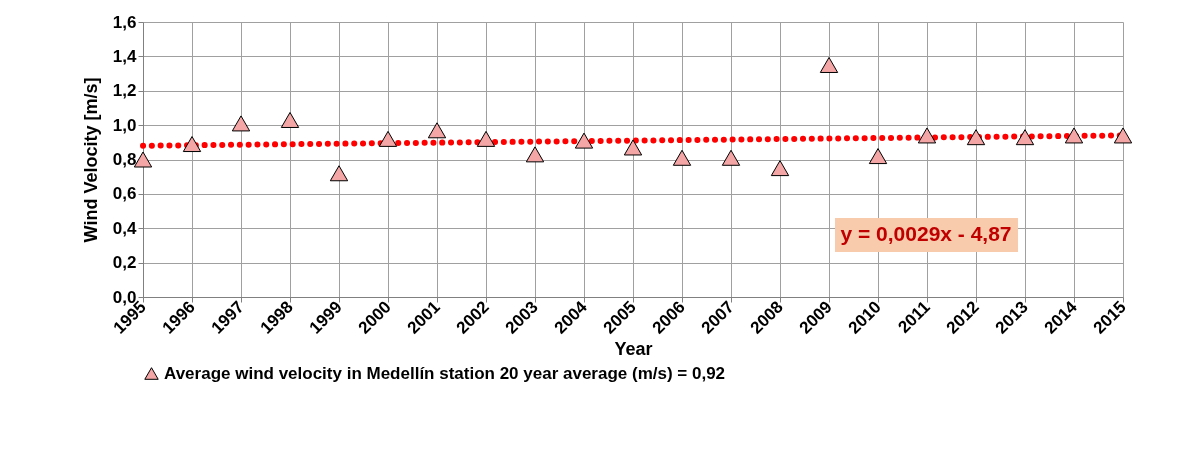  What do you see at coordinates (124, 263) in the screenshot?
I see `y-tick-label: 0,2` at bounding box center [124, 263].